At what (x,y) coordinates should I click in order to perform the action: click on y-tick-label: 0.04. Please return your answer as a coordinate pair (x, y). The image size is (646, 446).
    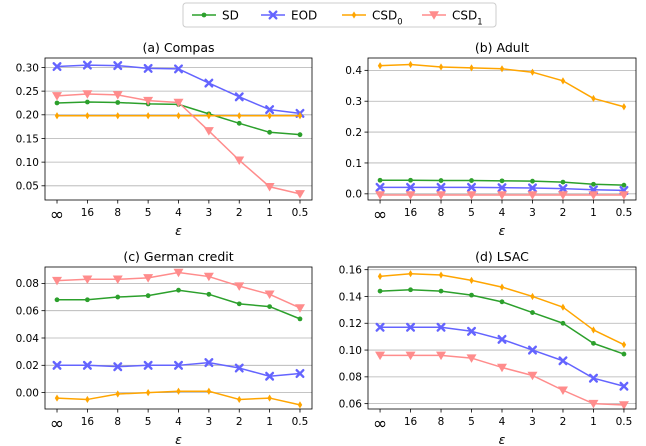
    Looking at the image, I should click on (28, 339).